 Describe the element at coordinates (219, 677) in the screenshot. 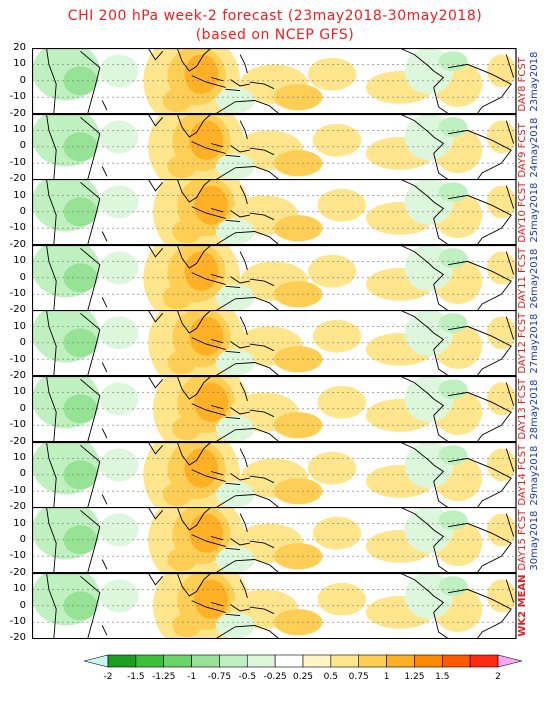

I see `colorbar-label: -0.75` at that location.